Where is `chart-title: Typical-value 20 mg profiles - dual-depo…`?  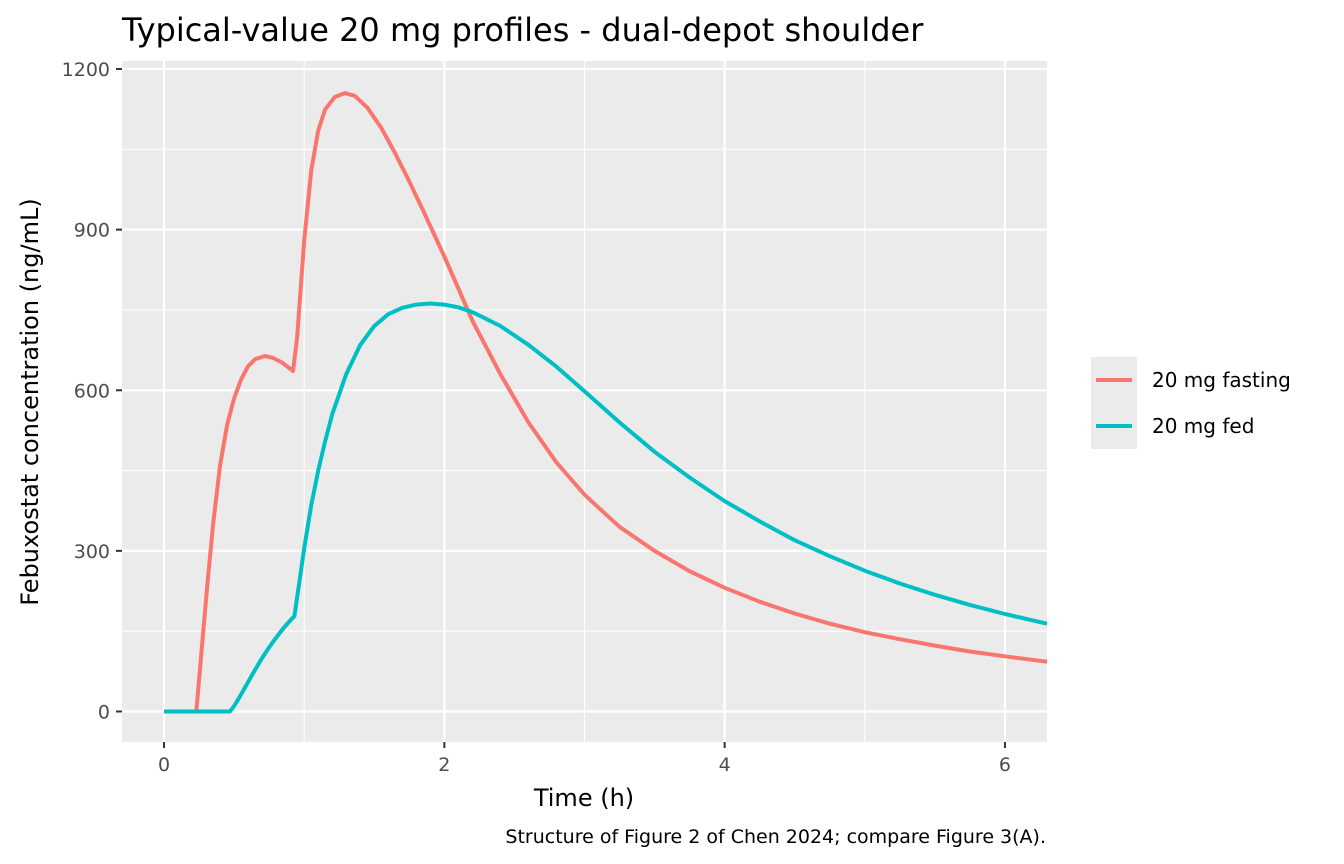 chart-title: Typical-value 20 mg profiles - dual-depo… is located at coordinates (522, 30).